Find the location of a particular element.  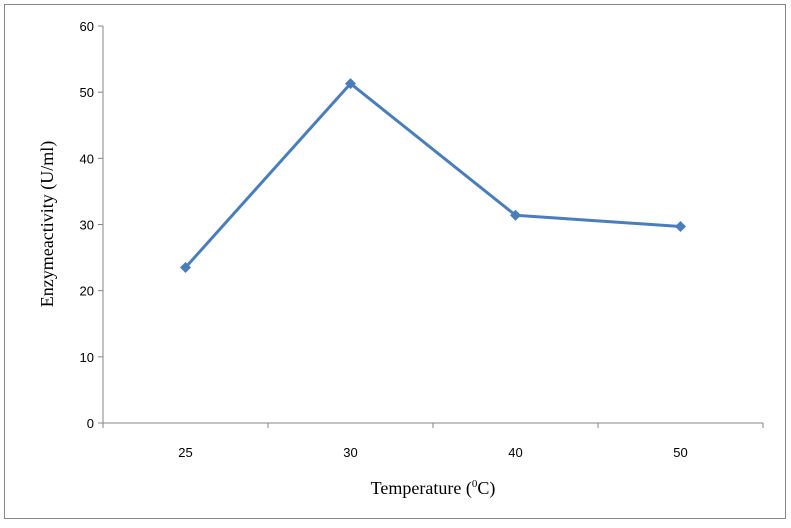

y-tick-label: 30 is located at coordinates (87, 225).